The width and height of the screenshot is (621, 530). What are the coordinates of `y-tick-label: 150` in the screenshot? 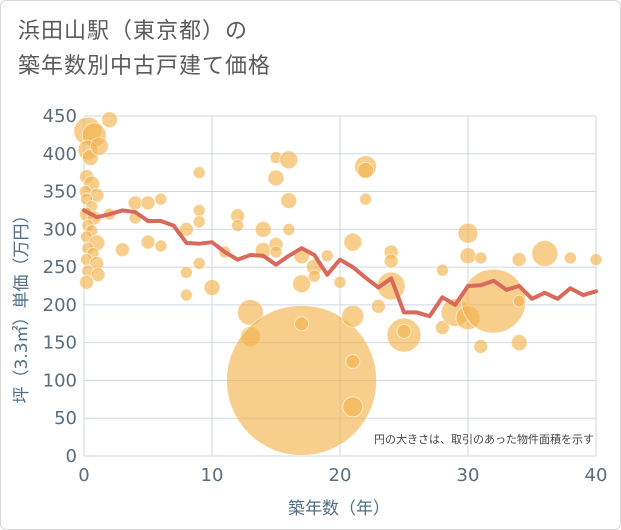 It's located at (60, 343).